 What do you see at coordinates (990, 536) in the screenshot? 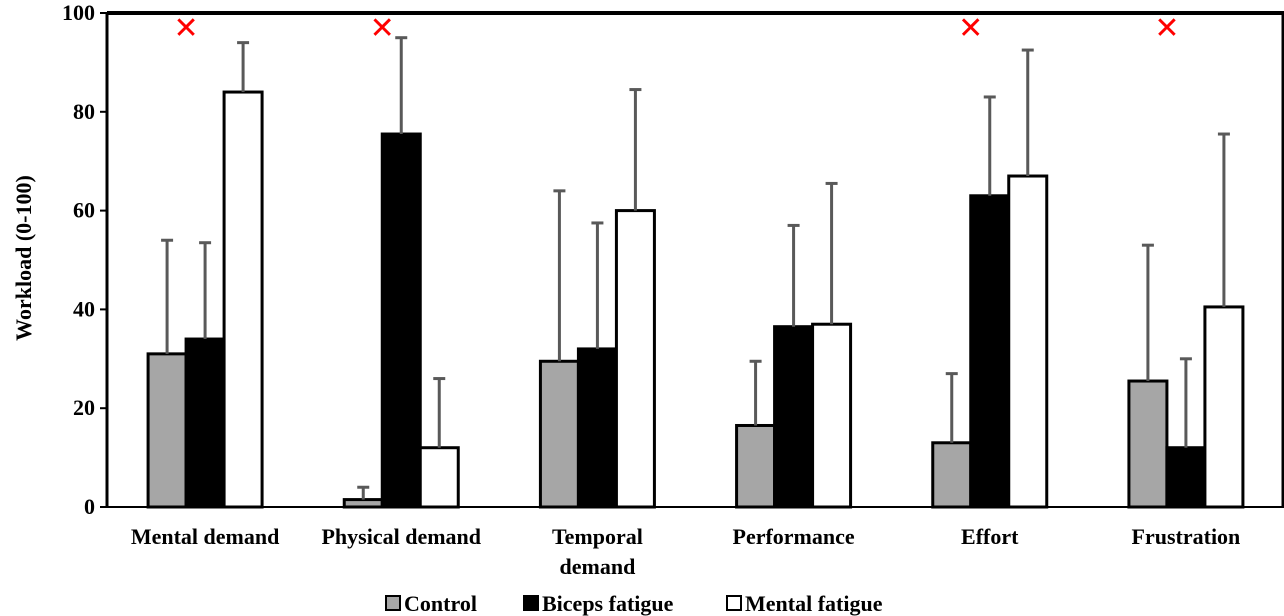
I see `x-category-label: Effort` at bounding box center [990, 536].